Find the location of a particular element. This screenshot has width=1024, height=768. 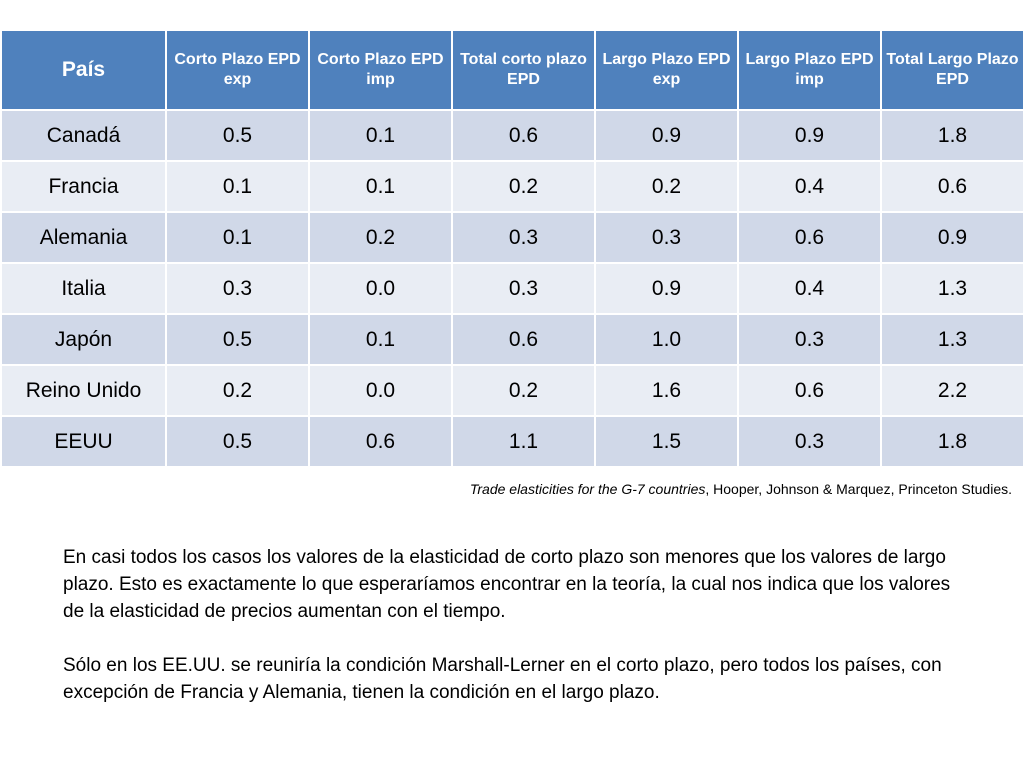

header-short-exp: Corto Plazo EPD exp is located at coordinates (237, 70).